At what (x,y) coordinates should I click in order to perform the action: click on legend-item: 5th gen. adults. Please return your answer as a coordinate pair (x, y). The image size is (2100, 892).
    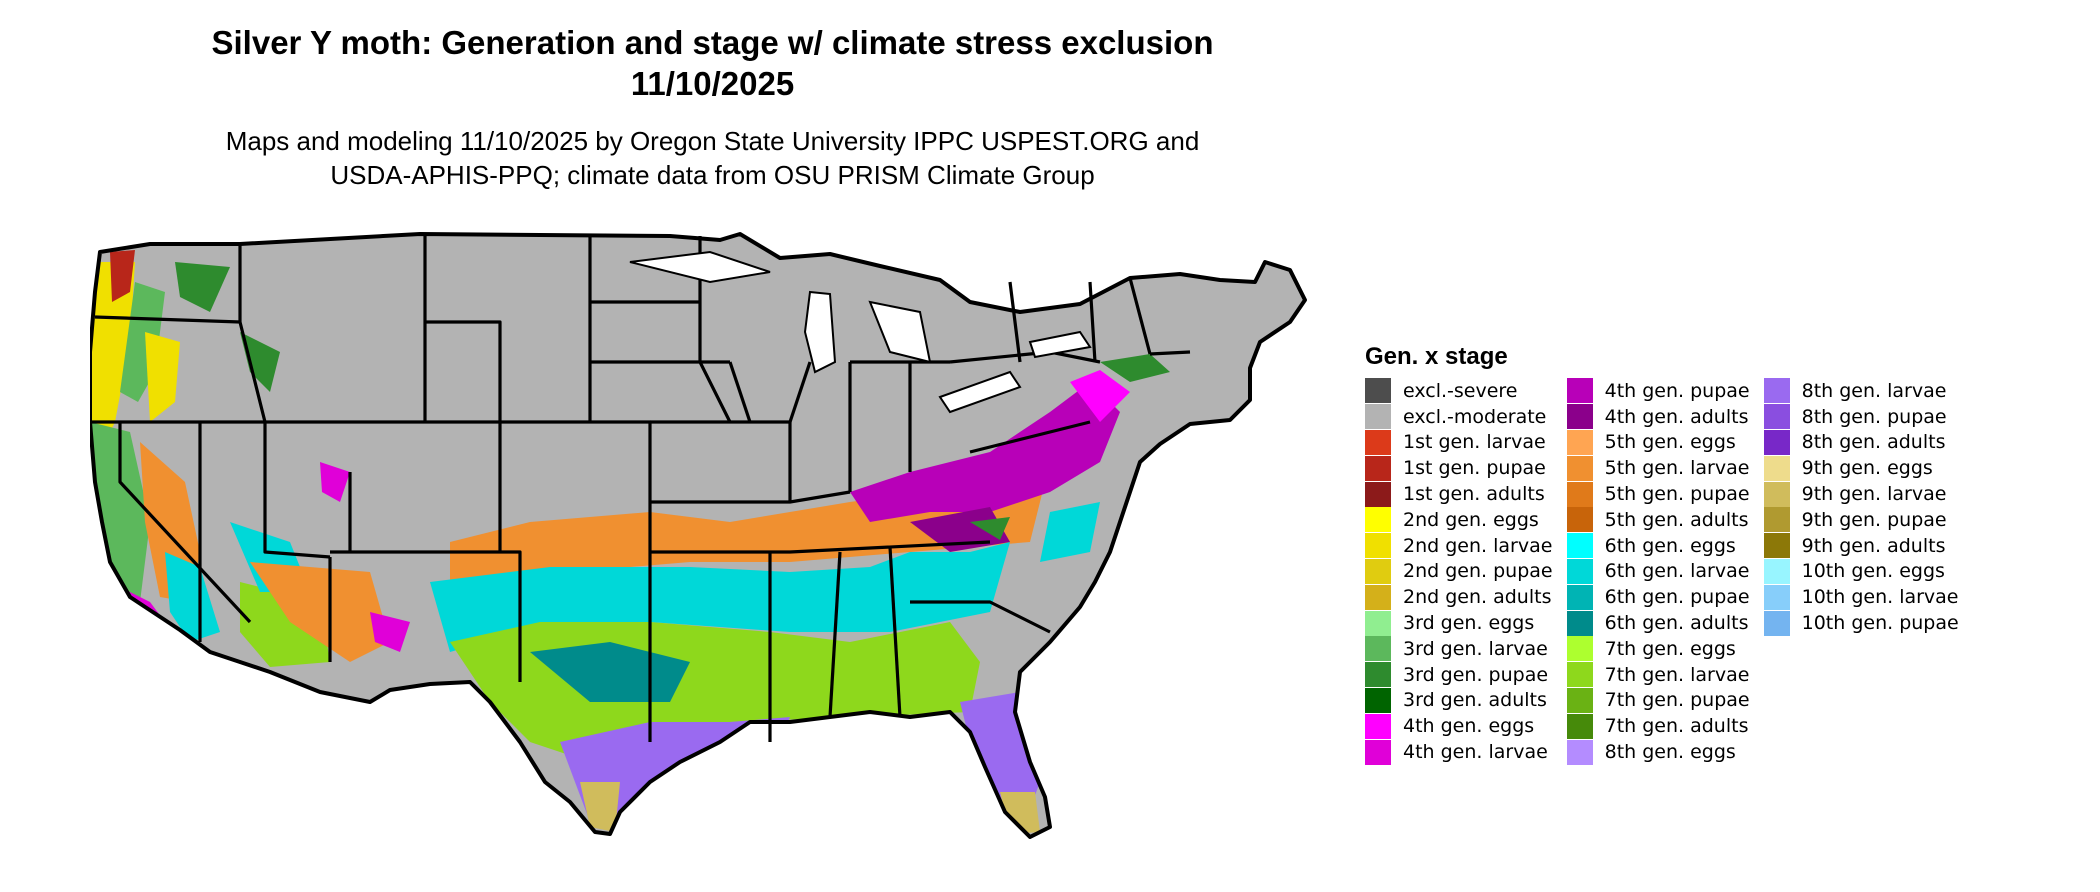
    Looking at the image, I should click on (1658, 520).